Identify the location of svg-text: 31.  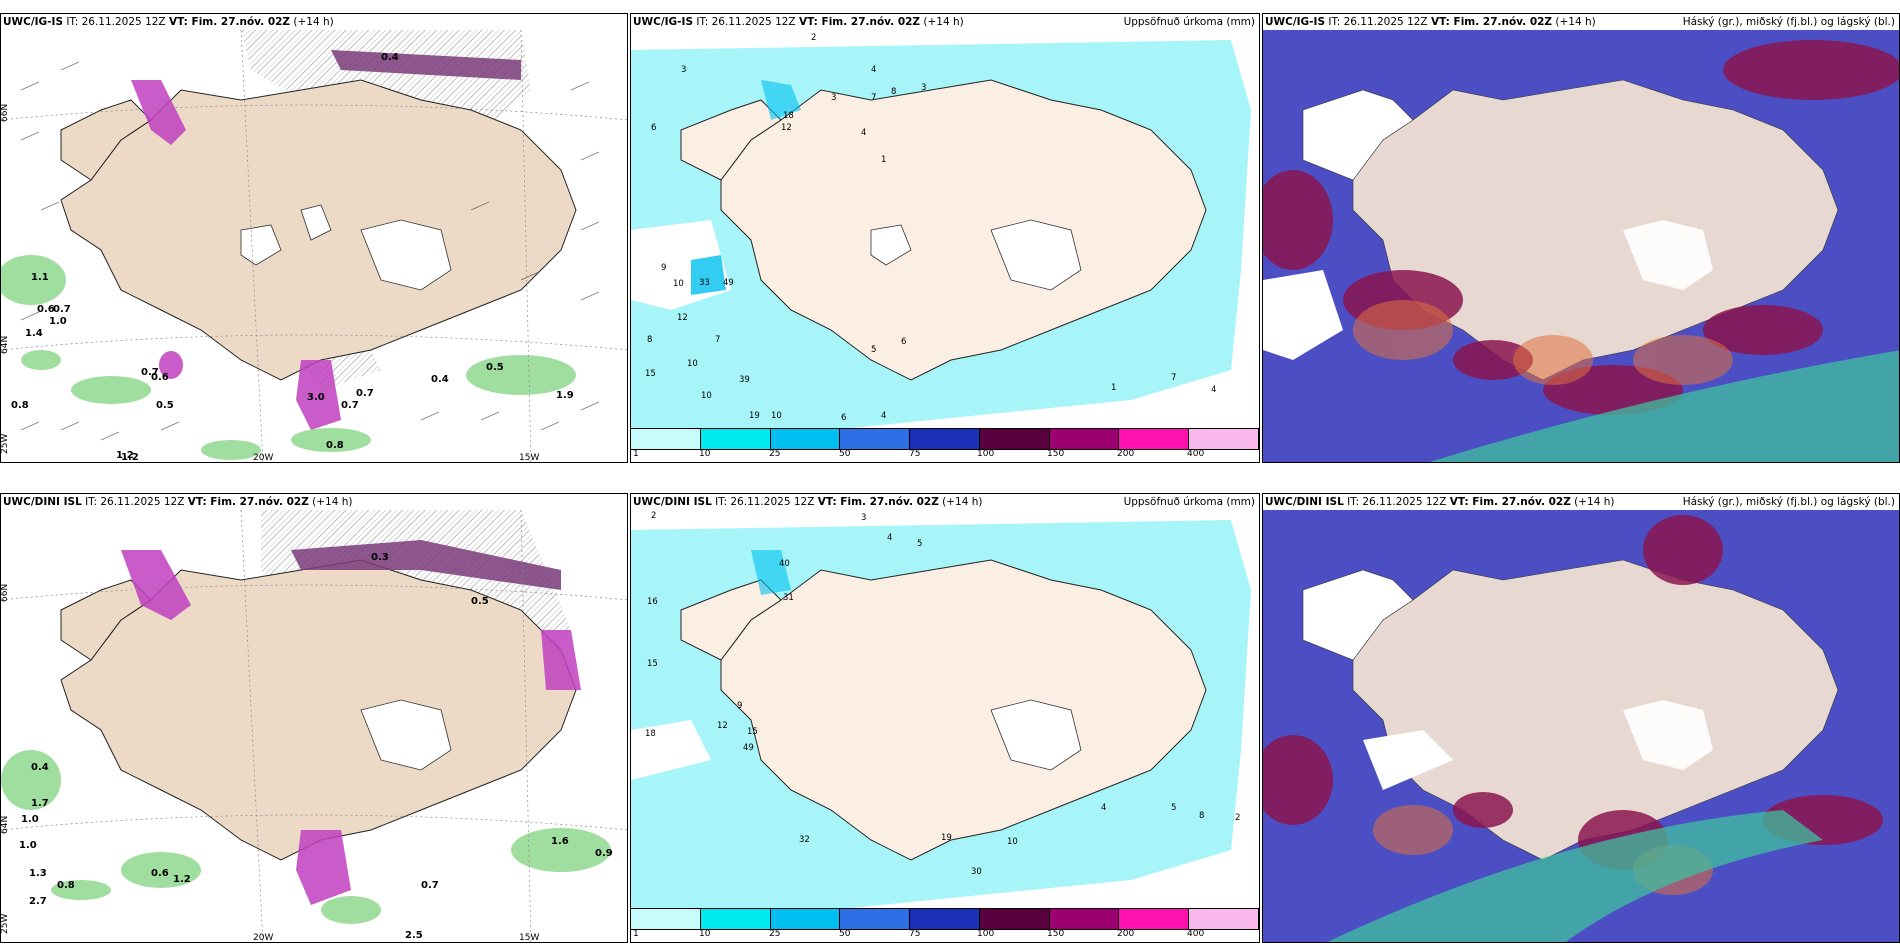
(788, 598).